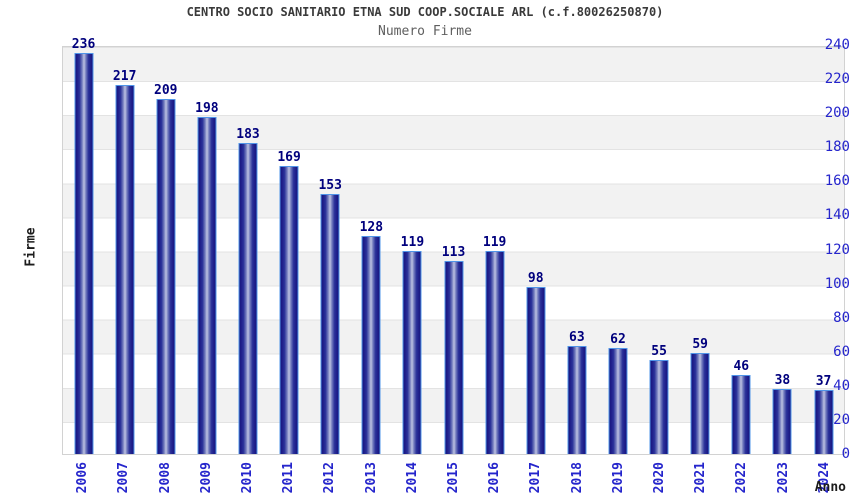 The image size is (850, 500). I want to click on bar-2019, so click(618, 400).